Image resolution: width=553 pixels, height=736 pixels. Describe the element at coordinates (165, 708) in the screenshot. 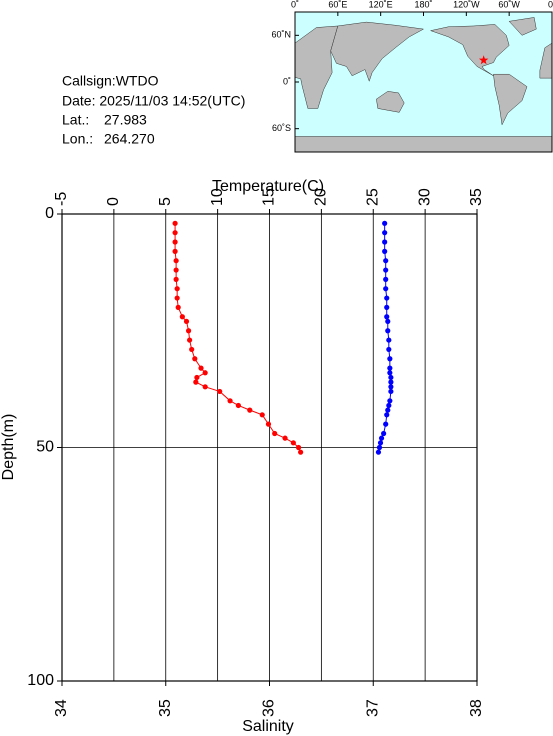

I see `x-tick-label: 35` at that location.